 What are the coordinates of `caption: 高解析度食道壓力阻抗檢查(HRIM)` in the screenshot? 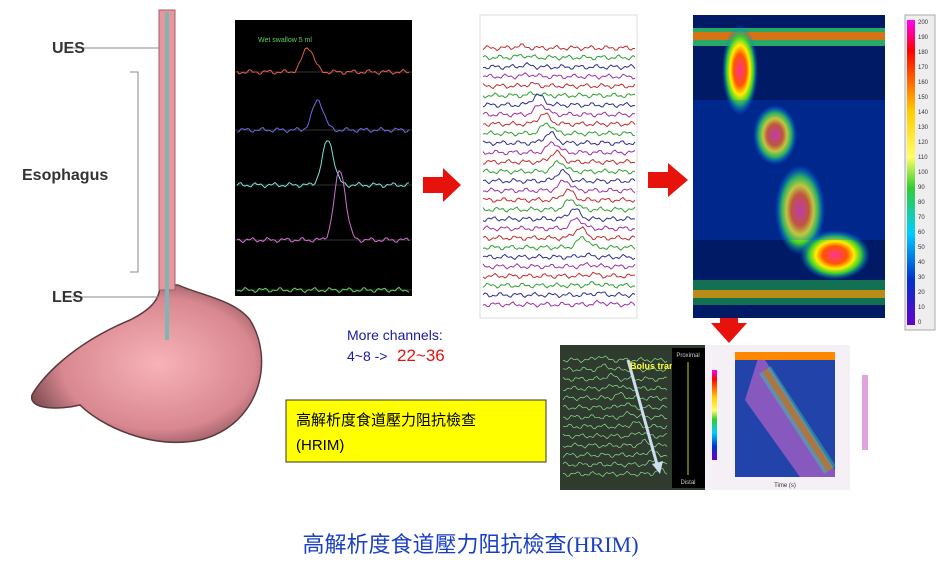 It's located at (470, 544).